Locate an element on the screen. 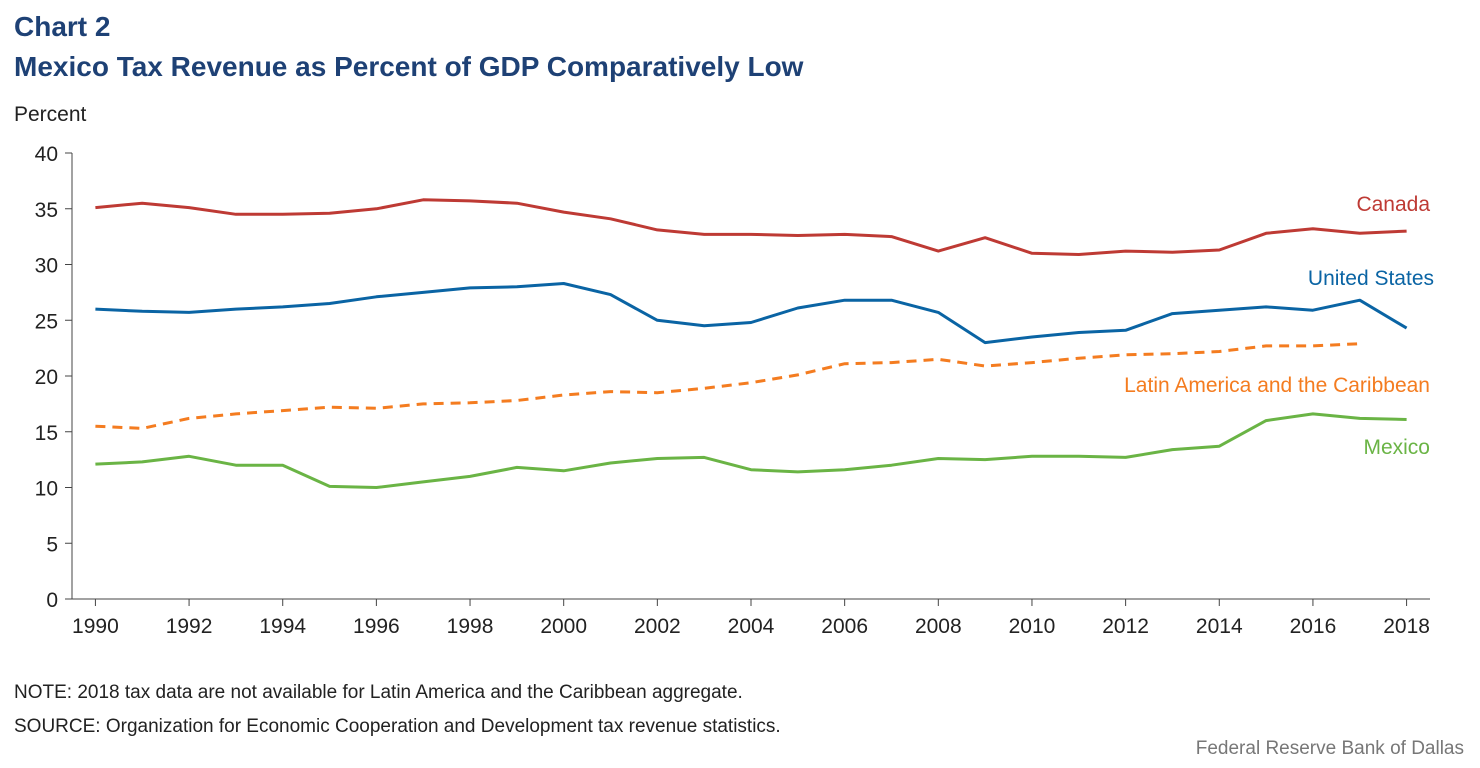 This screenshot has height=768, width=1480. x-tick-label: 2006 is located at coordinates (844, 626).